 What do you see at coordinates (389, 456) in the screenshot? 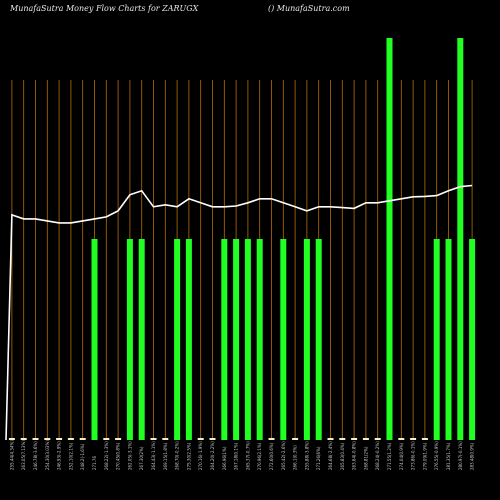
I see `x-tick-label: 271.55(1.2%)` at bounding box center [389, 456].